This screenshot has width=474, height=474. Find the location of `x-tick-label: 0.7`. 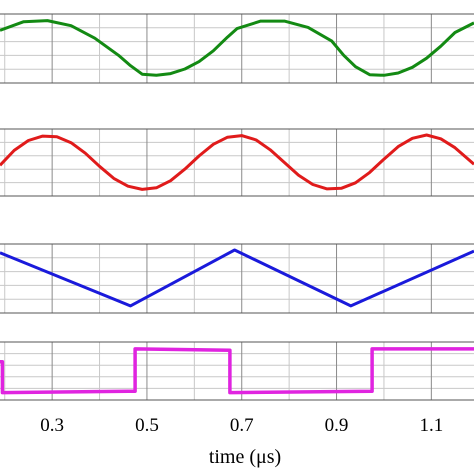

x-tick-label: 0.7 is located at coordinates (242, 425).